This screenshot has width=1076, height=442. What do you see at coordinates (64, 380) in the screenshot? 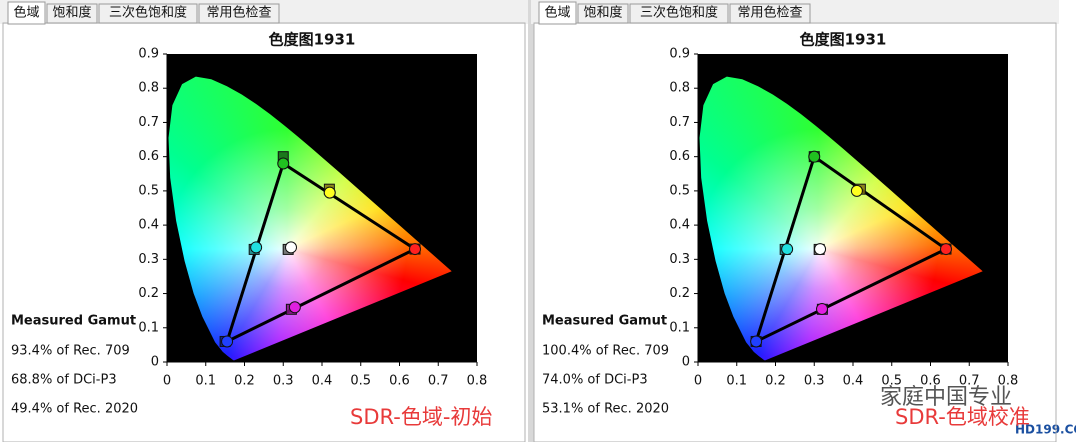
I see `gamut-line: 68.8% of DCi-P3` at bounding box center [64, 380].